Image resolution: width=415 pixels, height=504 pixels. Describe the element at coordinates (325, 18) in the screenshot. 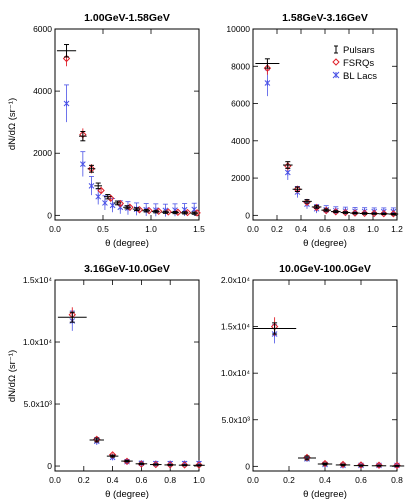

I see `panel-title: 1.58GeV-3.16GeV` at that location.